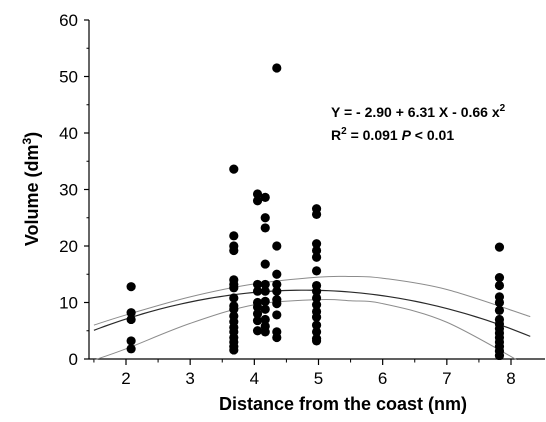 The height and width of the screenshot is (422, 546). What do you see at coordinates (432, 135) in the screenshot?
I see `p-value: < 0.01` at bounding box center [432, 135].